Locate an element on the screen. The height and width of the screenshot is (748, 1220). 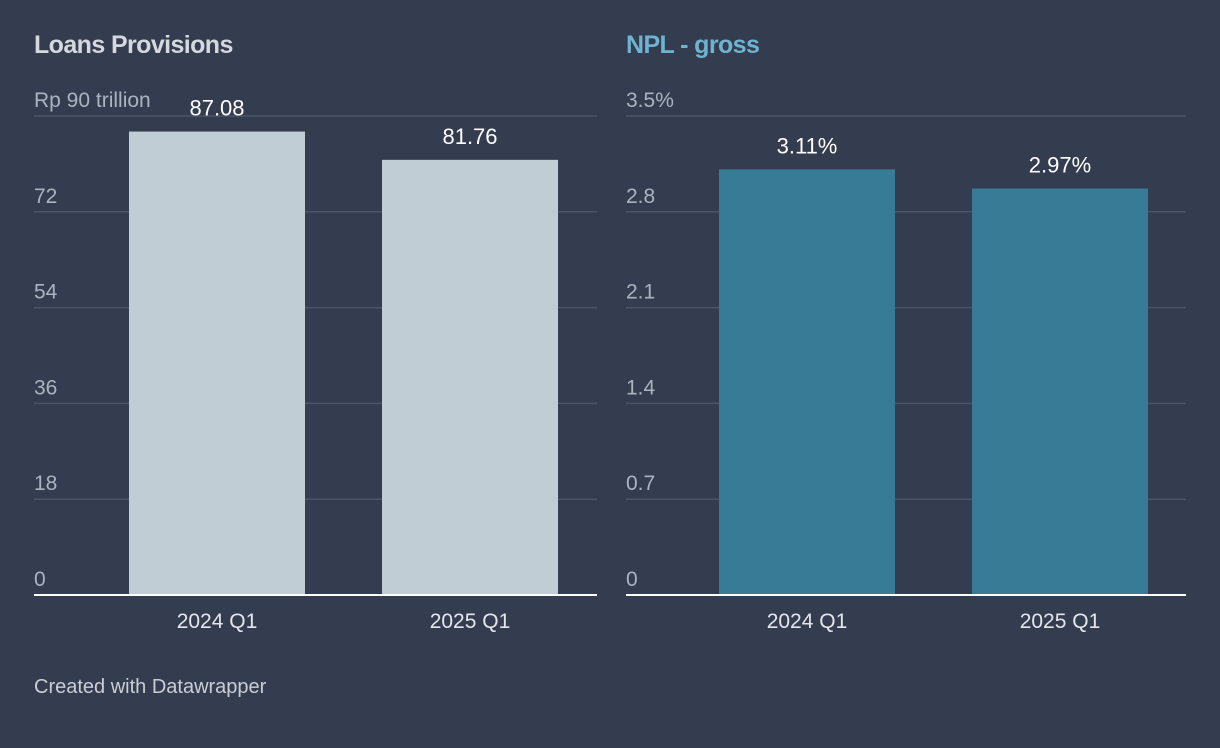
y-tick-label: Rp 90 trillion is located at coordinates (92, 100).